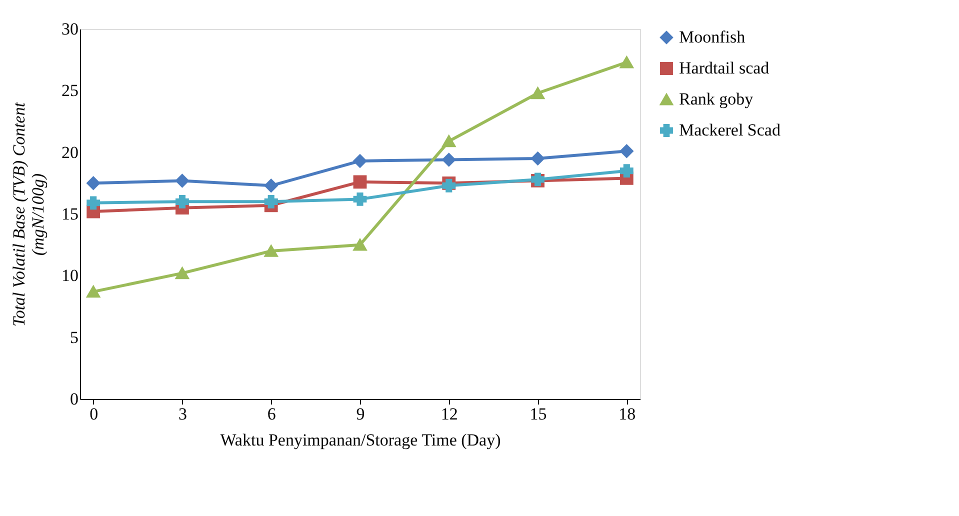 This screenshot has height=516, width=959. What do you see at coordinates (360, 414) in the screenshot?
I see `x-tick-label: 9` at bounding box center [360, 414].